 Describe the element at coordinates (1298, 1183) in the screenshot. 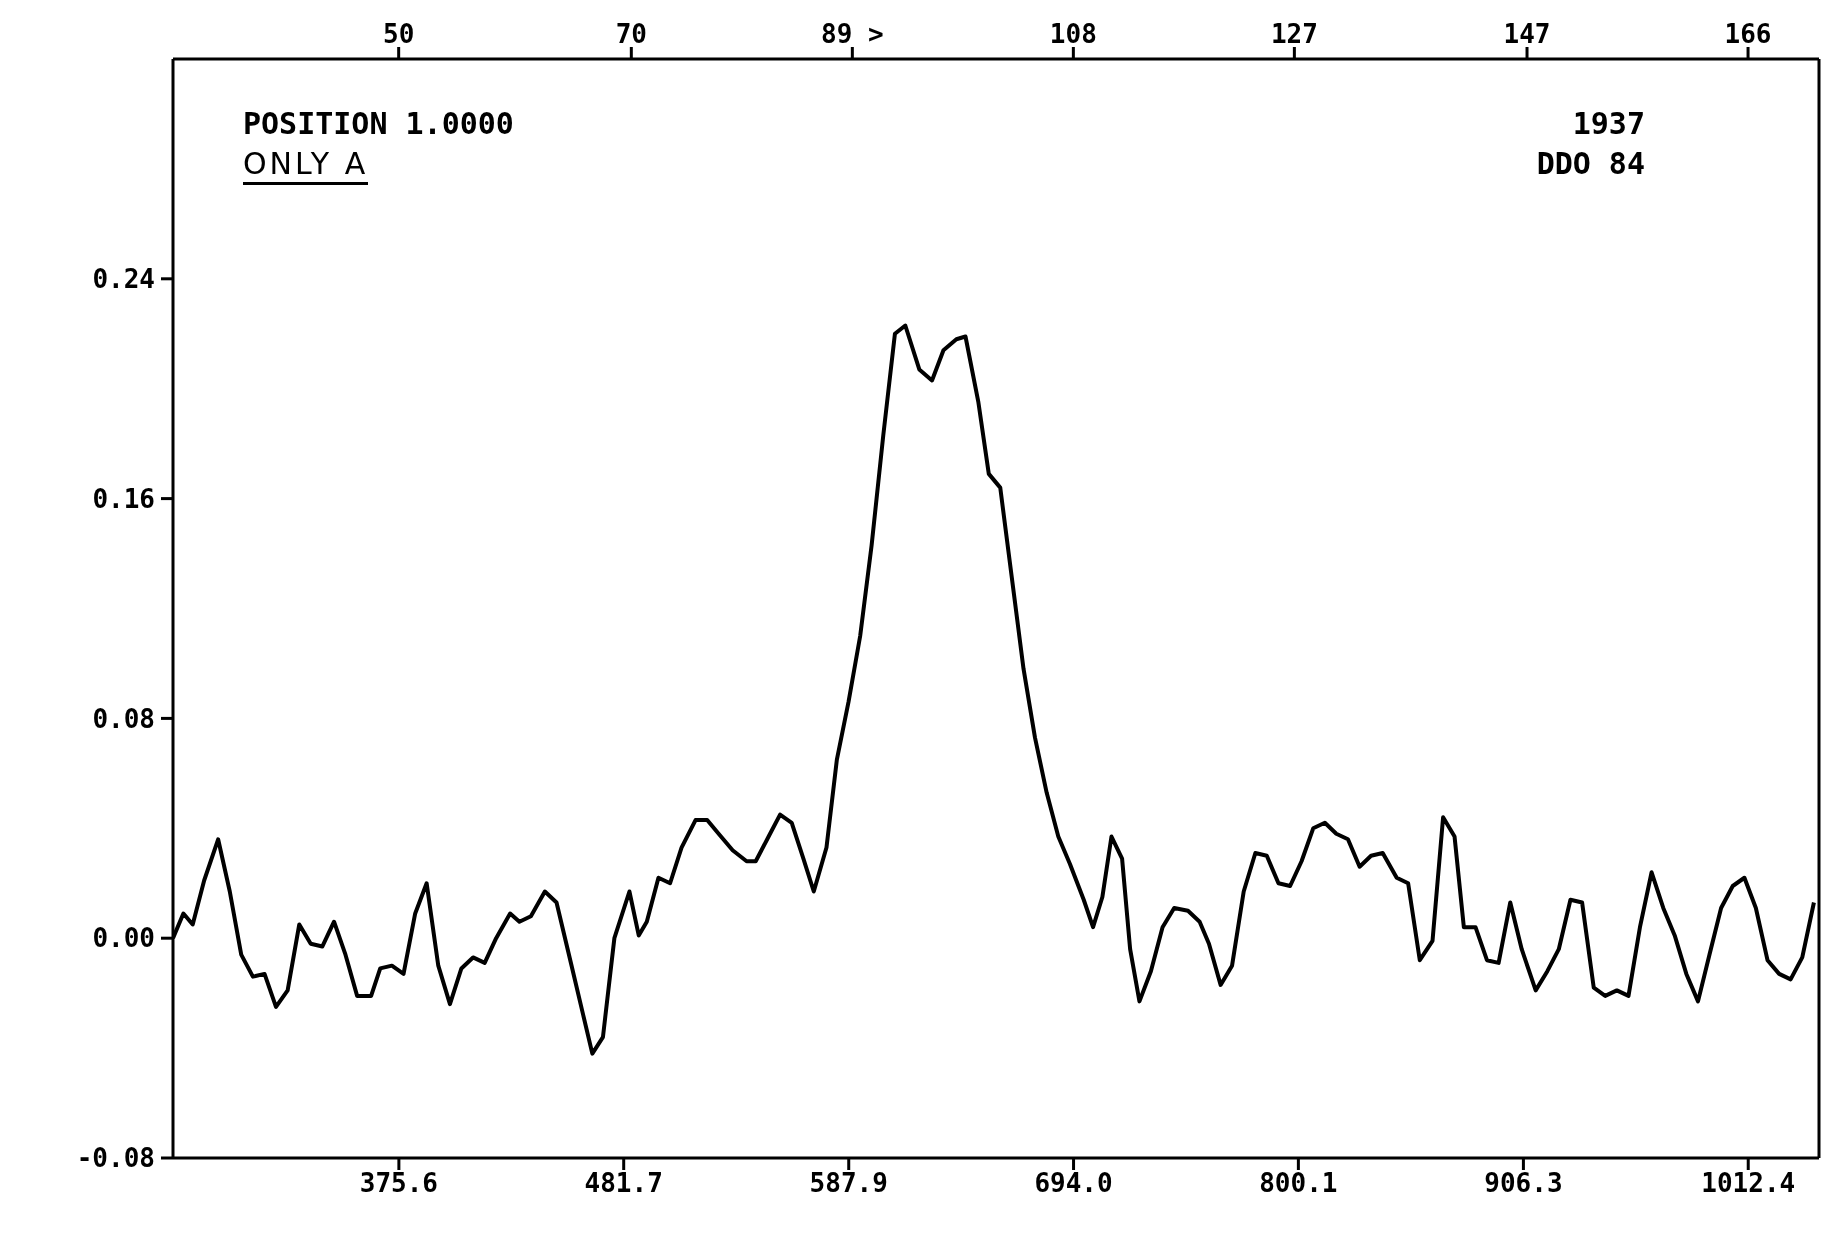

I see `x-tick-label: 800.1` at that location.